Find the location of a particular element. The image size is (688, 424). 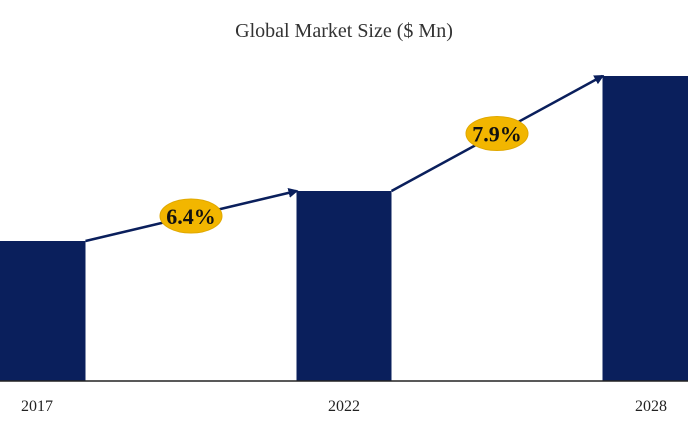

cagr-label: 6.4% is located at coordinates (191, 216).